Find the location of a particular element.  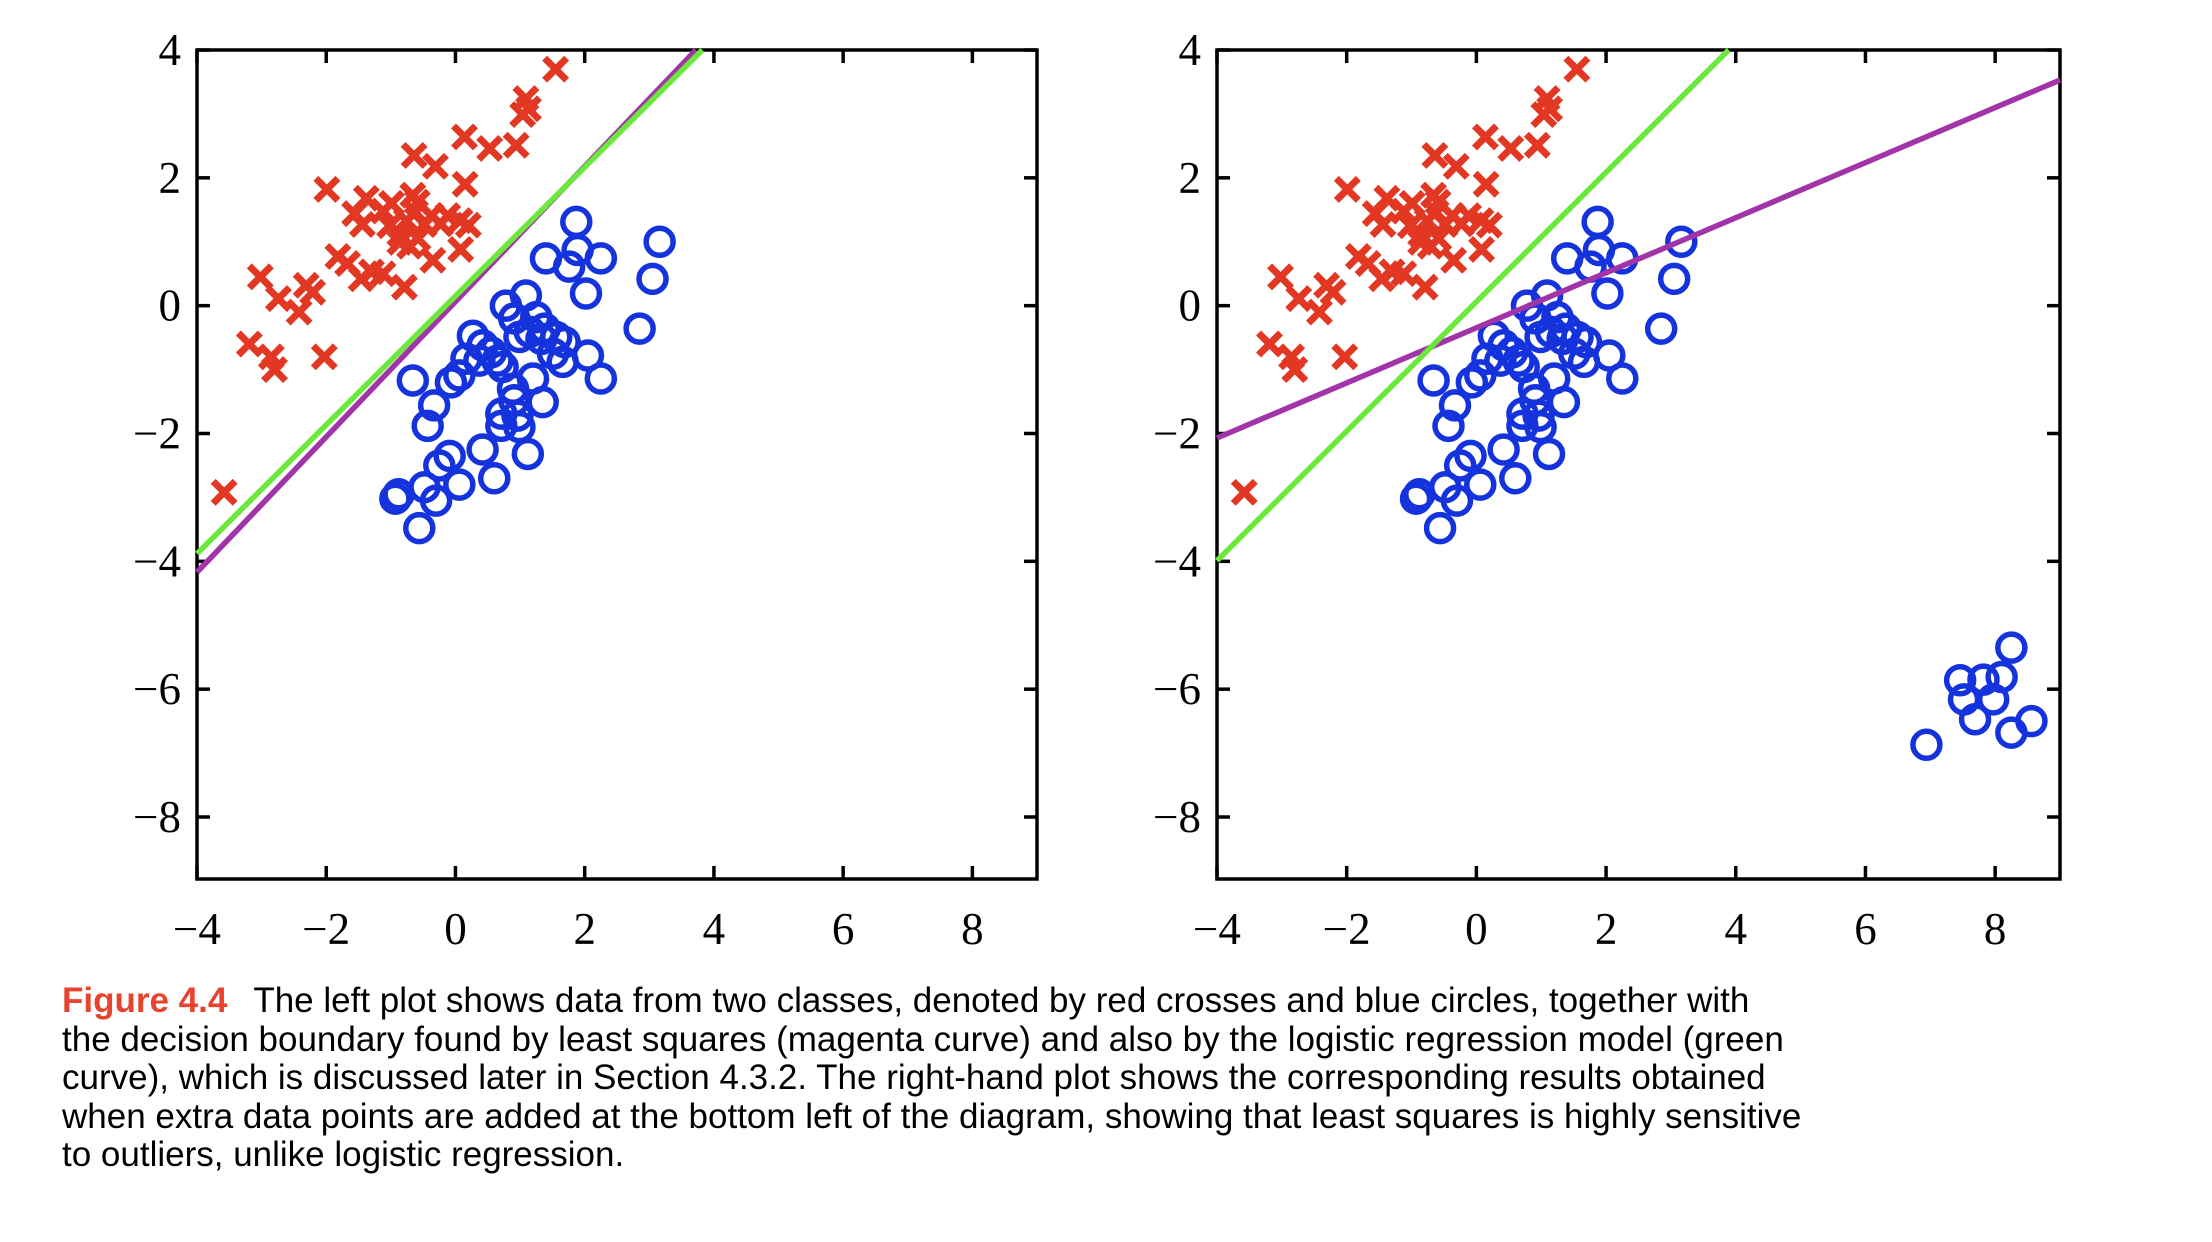

class1-red-crosses is located at coordinates (1410, 280).